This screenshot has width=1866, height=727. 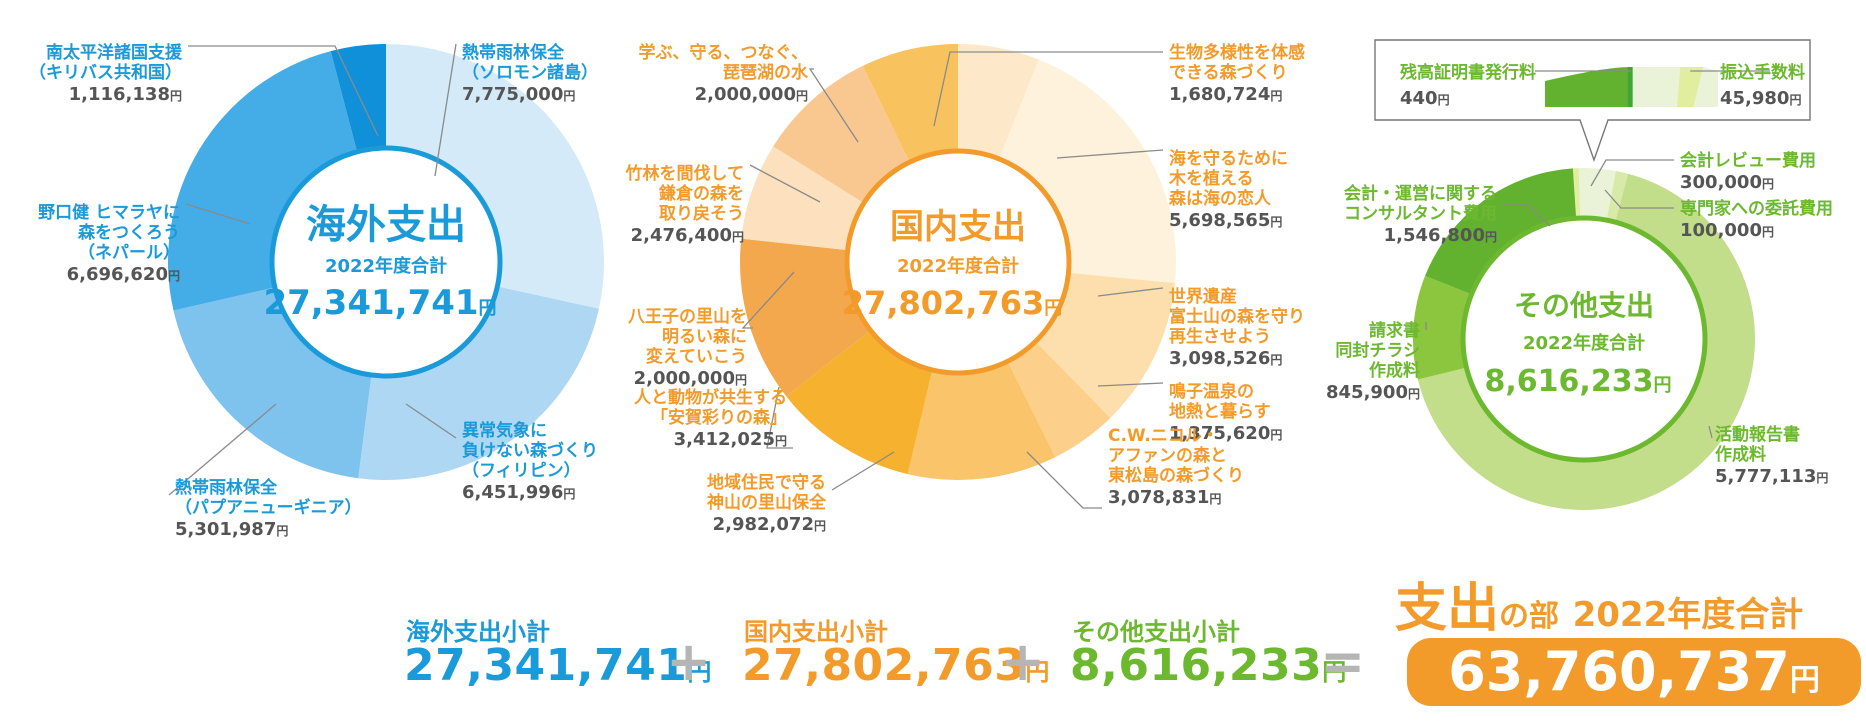 I want to click on other-slice-value: 300,000円, so click(x=1727, y=182).